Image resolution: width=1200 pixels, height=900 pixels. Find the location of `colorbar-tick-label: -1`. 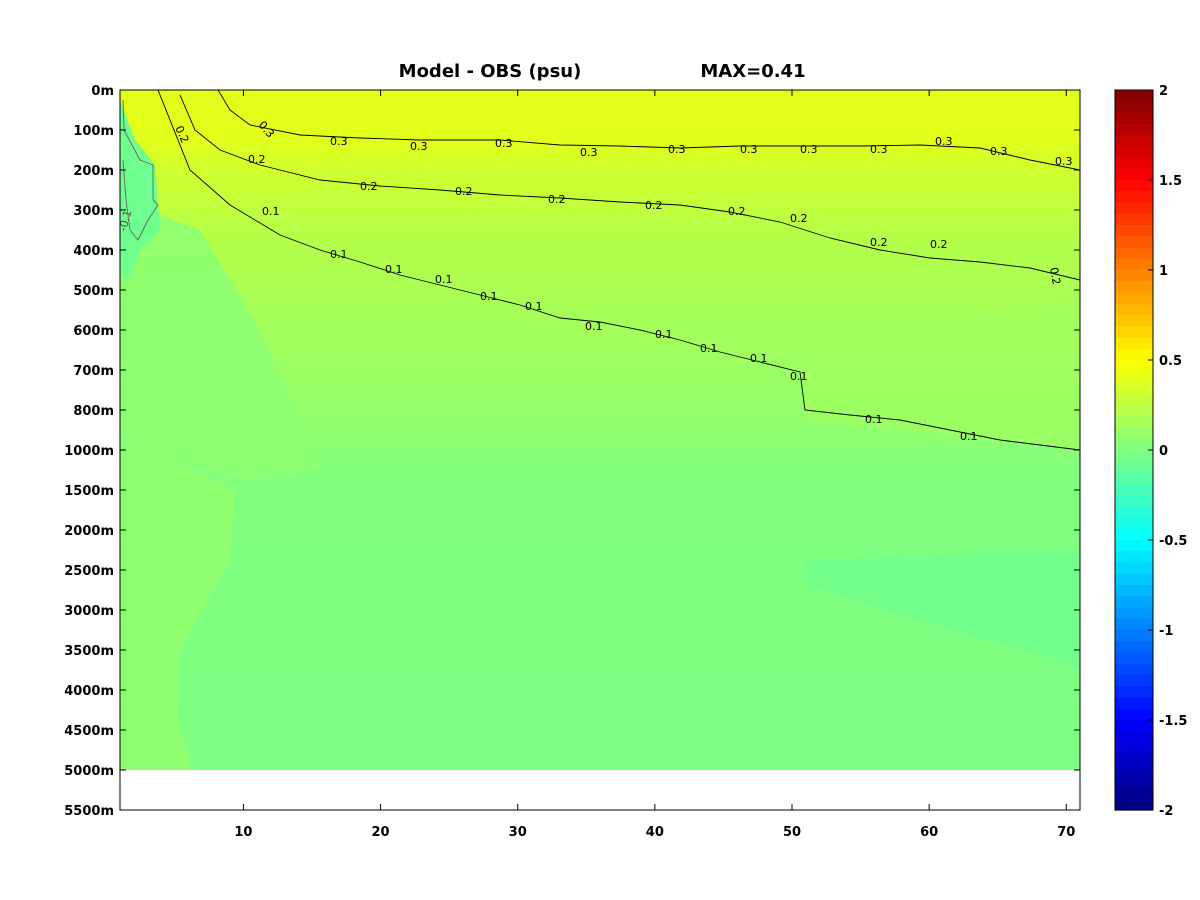

colorbar-tick-label: -1 is located at coordinates (1166, 631).